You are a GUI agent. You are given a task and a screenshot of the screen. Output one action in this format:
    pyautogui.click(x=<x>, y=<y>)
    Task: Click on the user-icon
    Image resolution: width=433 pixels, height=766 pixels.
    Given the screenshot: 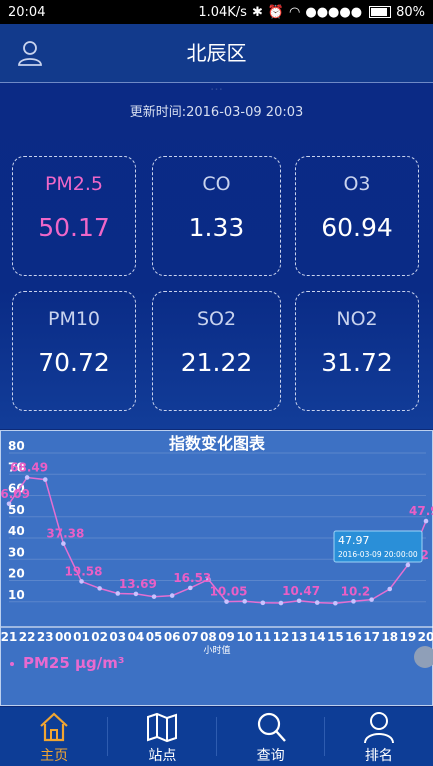 What is the action you would take?
    pyautogui.click(x=30, y=53)
    